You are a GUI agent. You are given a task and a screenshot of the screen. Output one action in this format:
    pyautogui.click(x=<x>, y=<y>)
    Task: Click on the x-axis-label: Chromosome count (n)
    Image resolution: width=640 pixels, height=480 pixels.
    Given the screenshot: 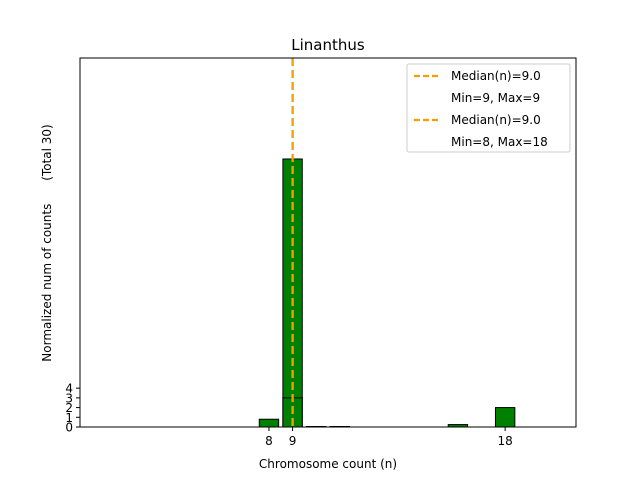 What is the action you would take?
    pyautogui.click(x=328, y=464)
    